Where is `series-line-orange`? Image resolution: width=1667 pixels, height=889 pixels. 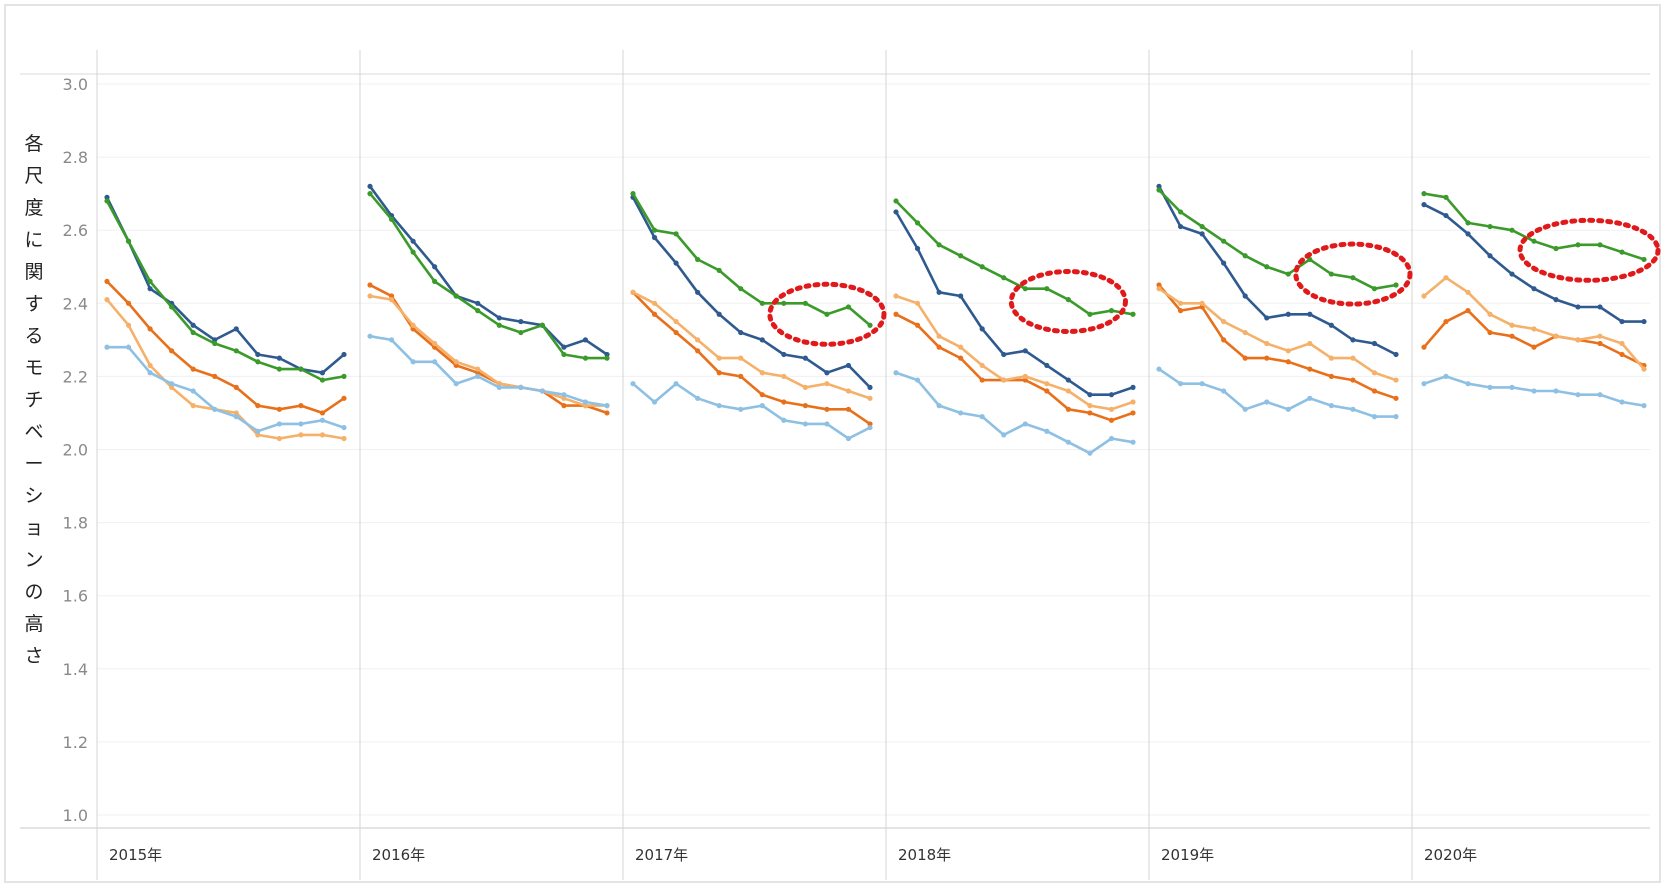 series-line-orange is located at coordinates (1534, 338).